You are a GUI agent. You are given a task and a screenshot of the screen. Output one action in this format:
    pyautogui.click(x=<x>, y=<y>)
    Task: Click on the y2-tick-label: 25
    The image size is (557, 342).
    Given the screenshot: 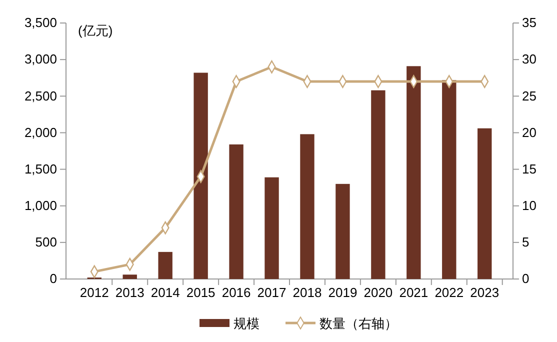 What is the action you would take?
    pyautogui.click(x=529, y=96)
    